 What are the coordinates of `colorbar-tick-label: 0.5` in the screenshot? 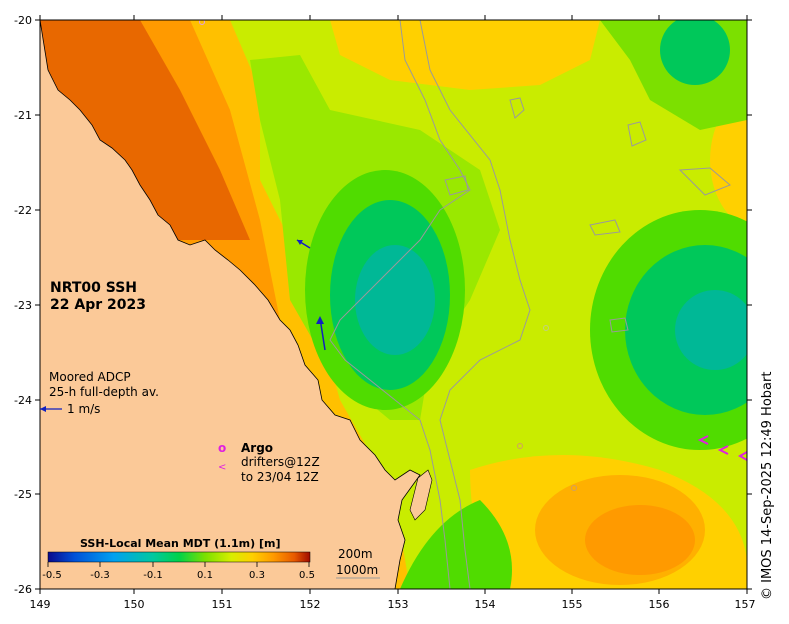 It's located at (307, 575).